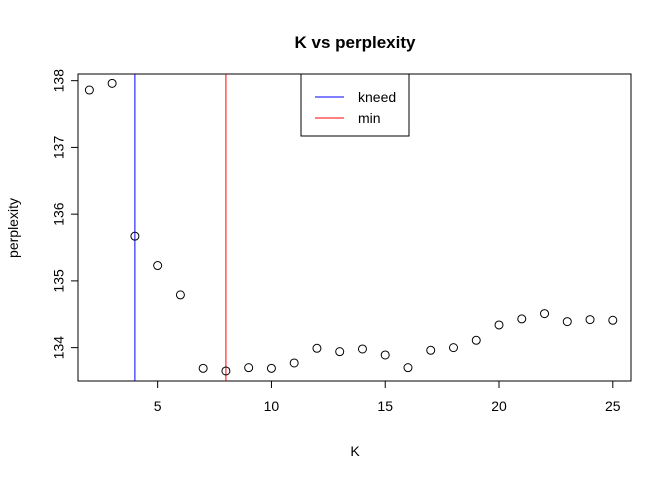 The width and height of the screenshot is (672, 480). Describe the element at coordinates (13, 228) in the screenshot. I see `y-axis-label: perplexity` at that location.